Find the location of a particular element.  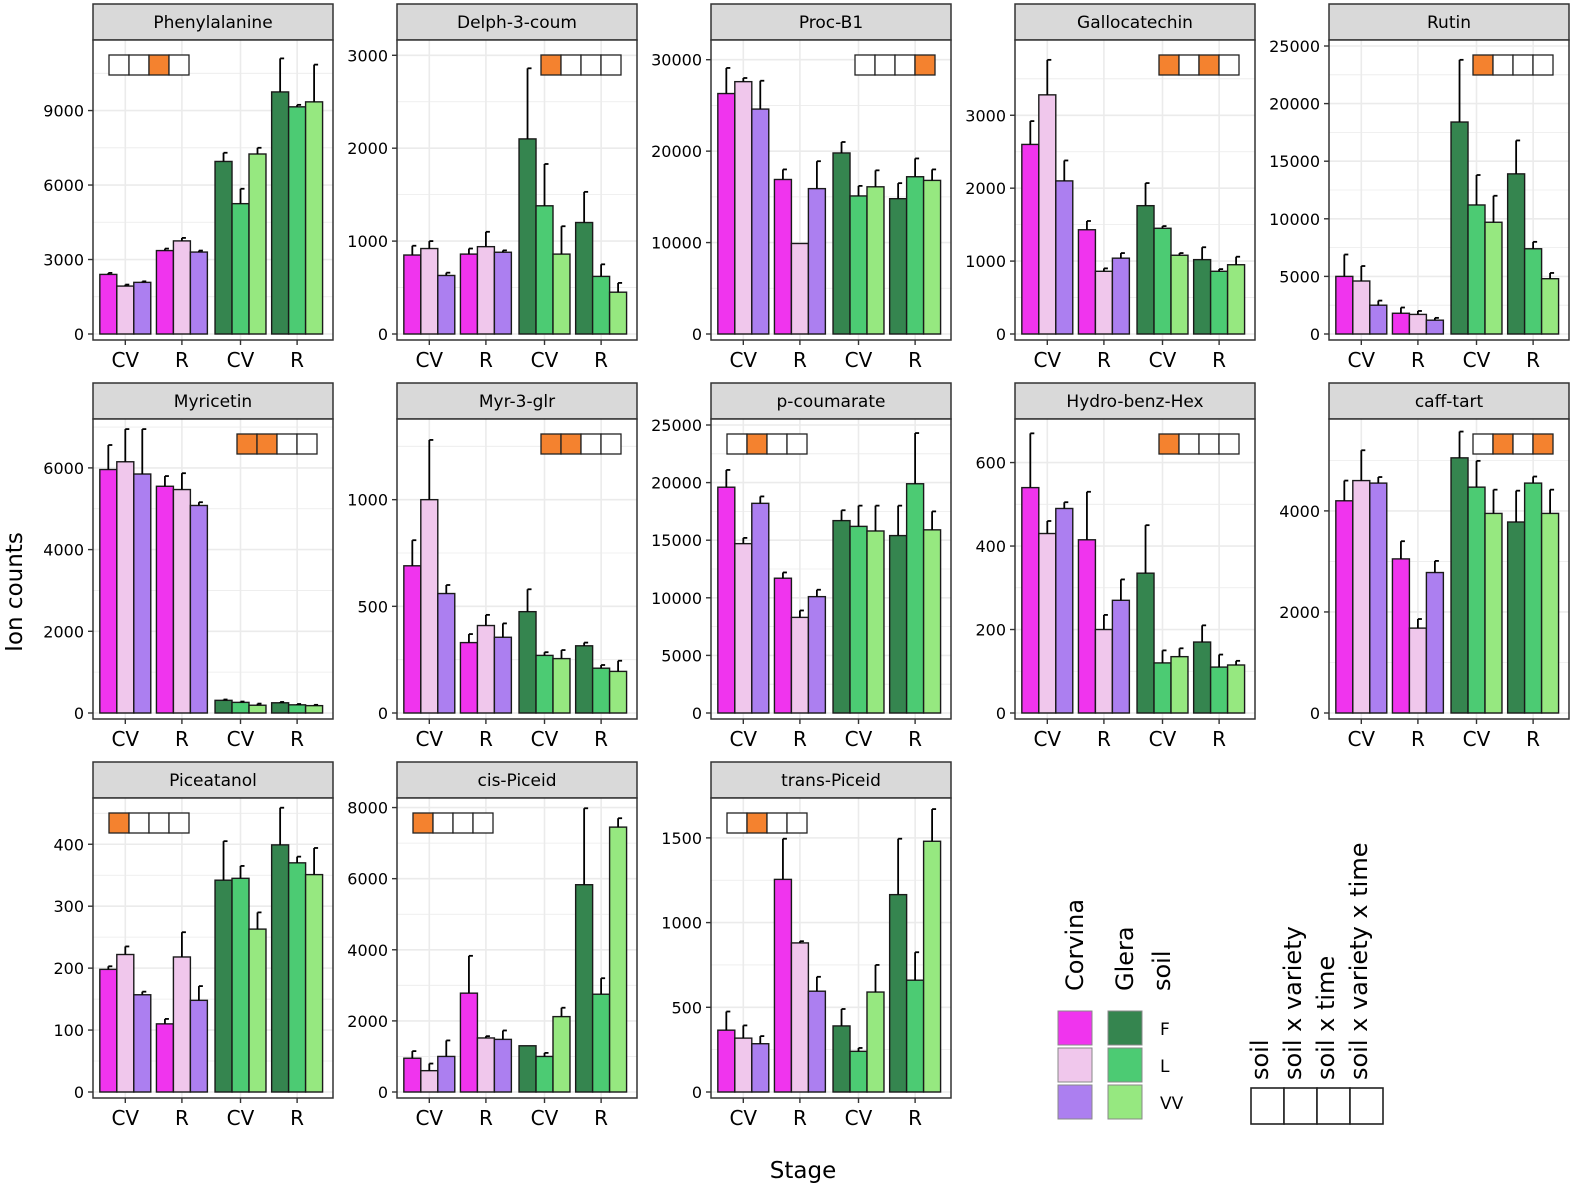

panel-title: Rutin is located at coordinates (1449, 23).